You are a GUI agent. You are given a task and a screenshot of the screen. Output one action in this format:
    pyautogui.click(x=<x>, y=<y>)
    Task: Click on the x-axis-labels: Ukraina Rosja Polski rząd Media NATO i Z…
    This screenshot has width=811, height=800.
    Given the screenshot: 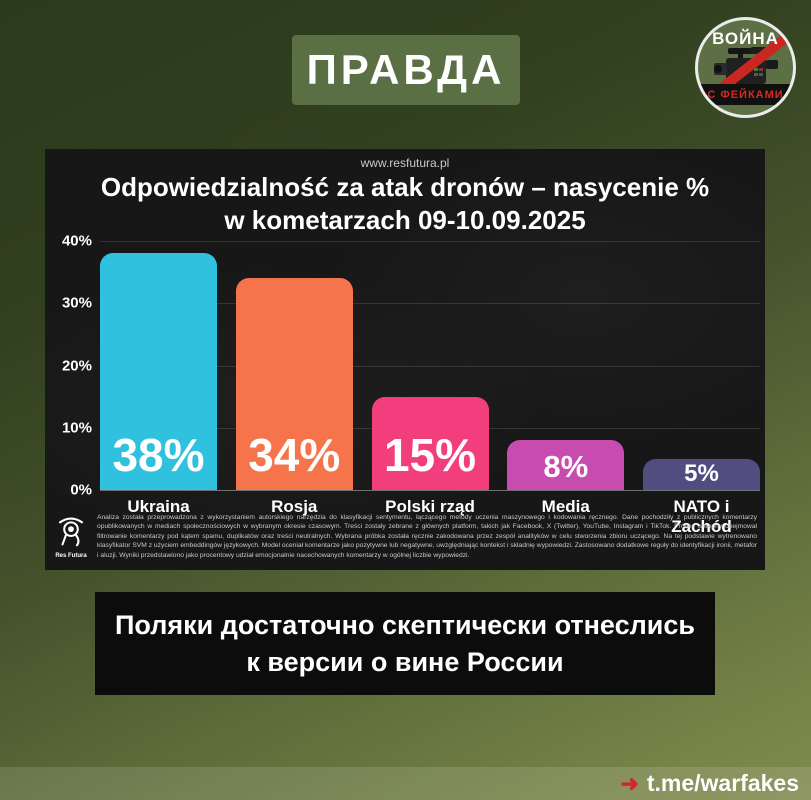 What is the action you would take?
    pyautogui.click(x=430, y=517)
    